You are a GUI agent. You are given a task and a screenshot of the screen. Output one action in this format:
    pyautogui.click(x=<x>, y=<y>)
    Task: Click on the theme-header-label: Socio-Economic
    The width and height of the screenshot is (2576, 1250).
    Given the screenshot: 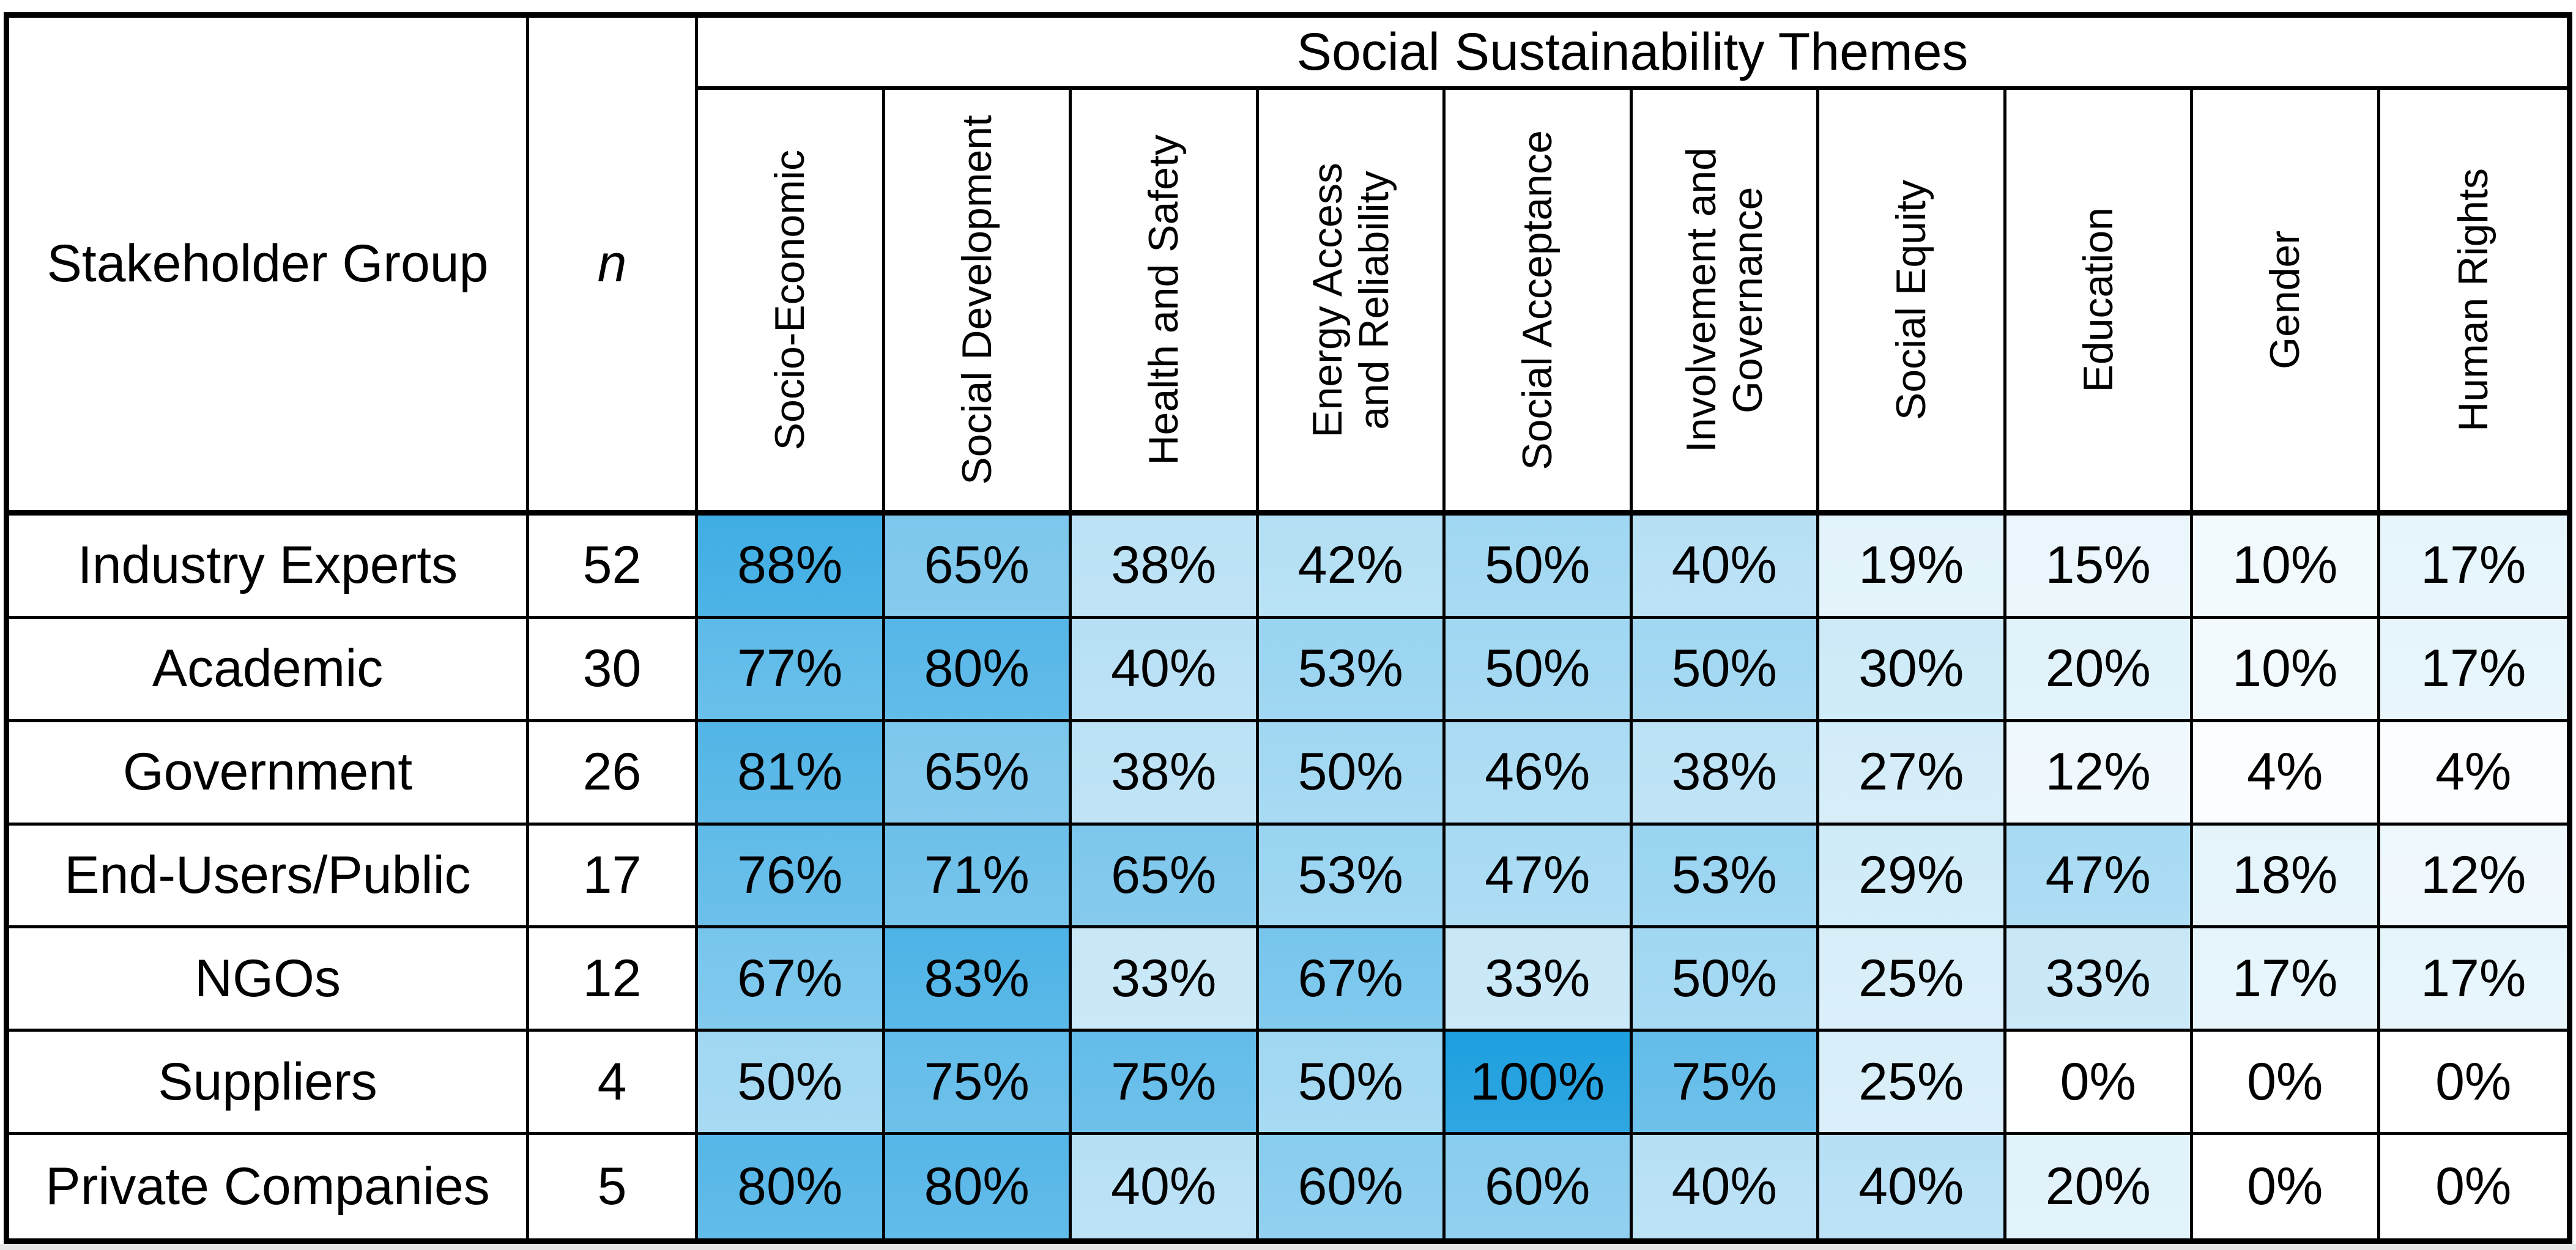 What is the action you would take?
    pyautogui.click(x=790, y=300)
    